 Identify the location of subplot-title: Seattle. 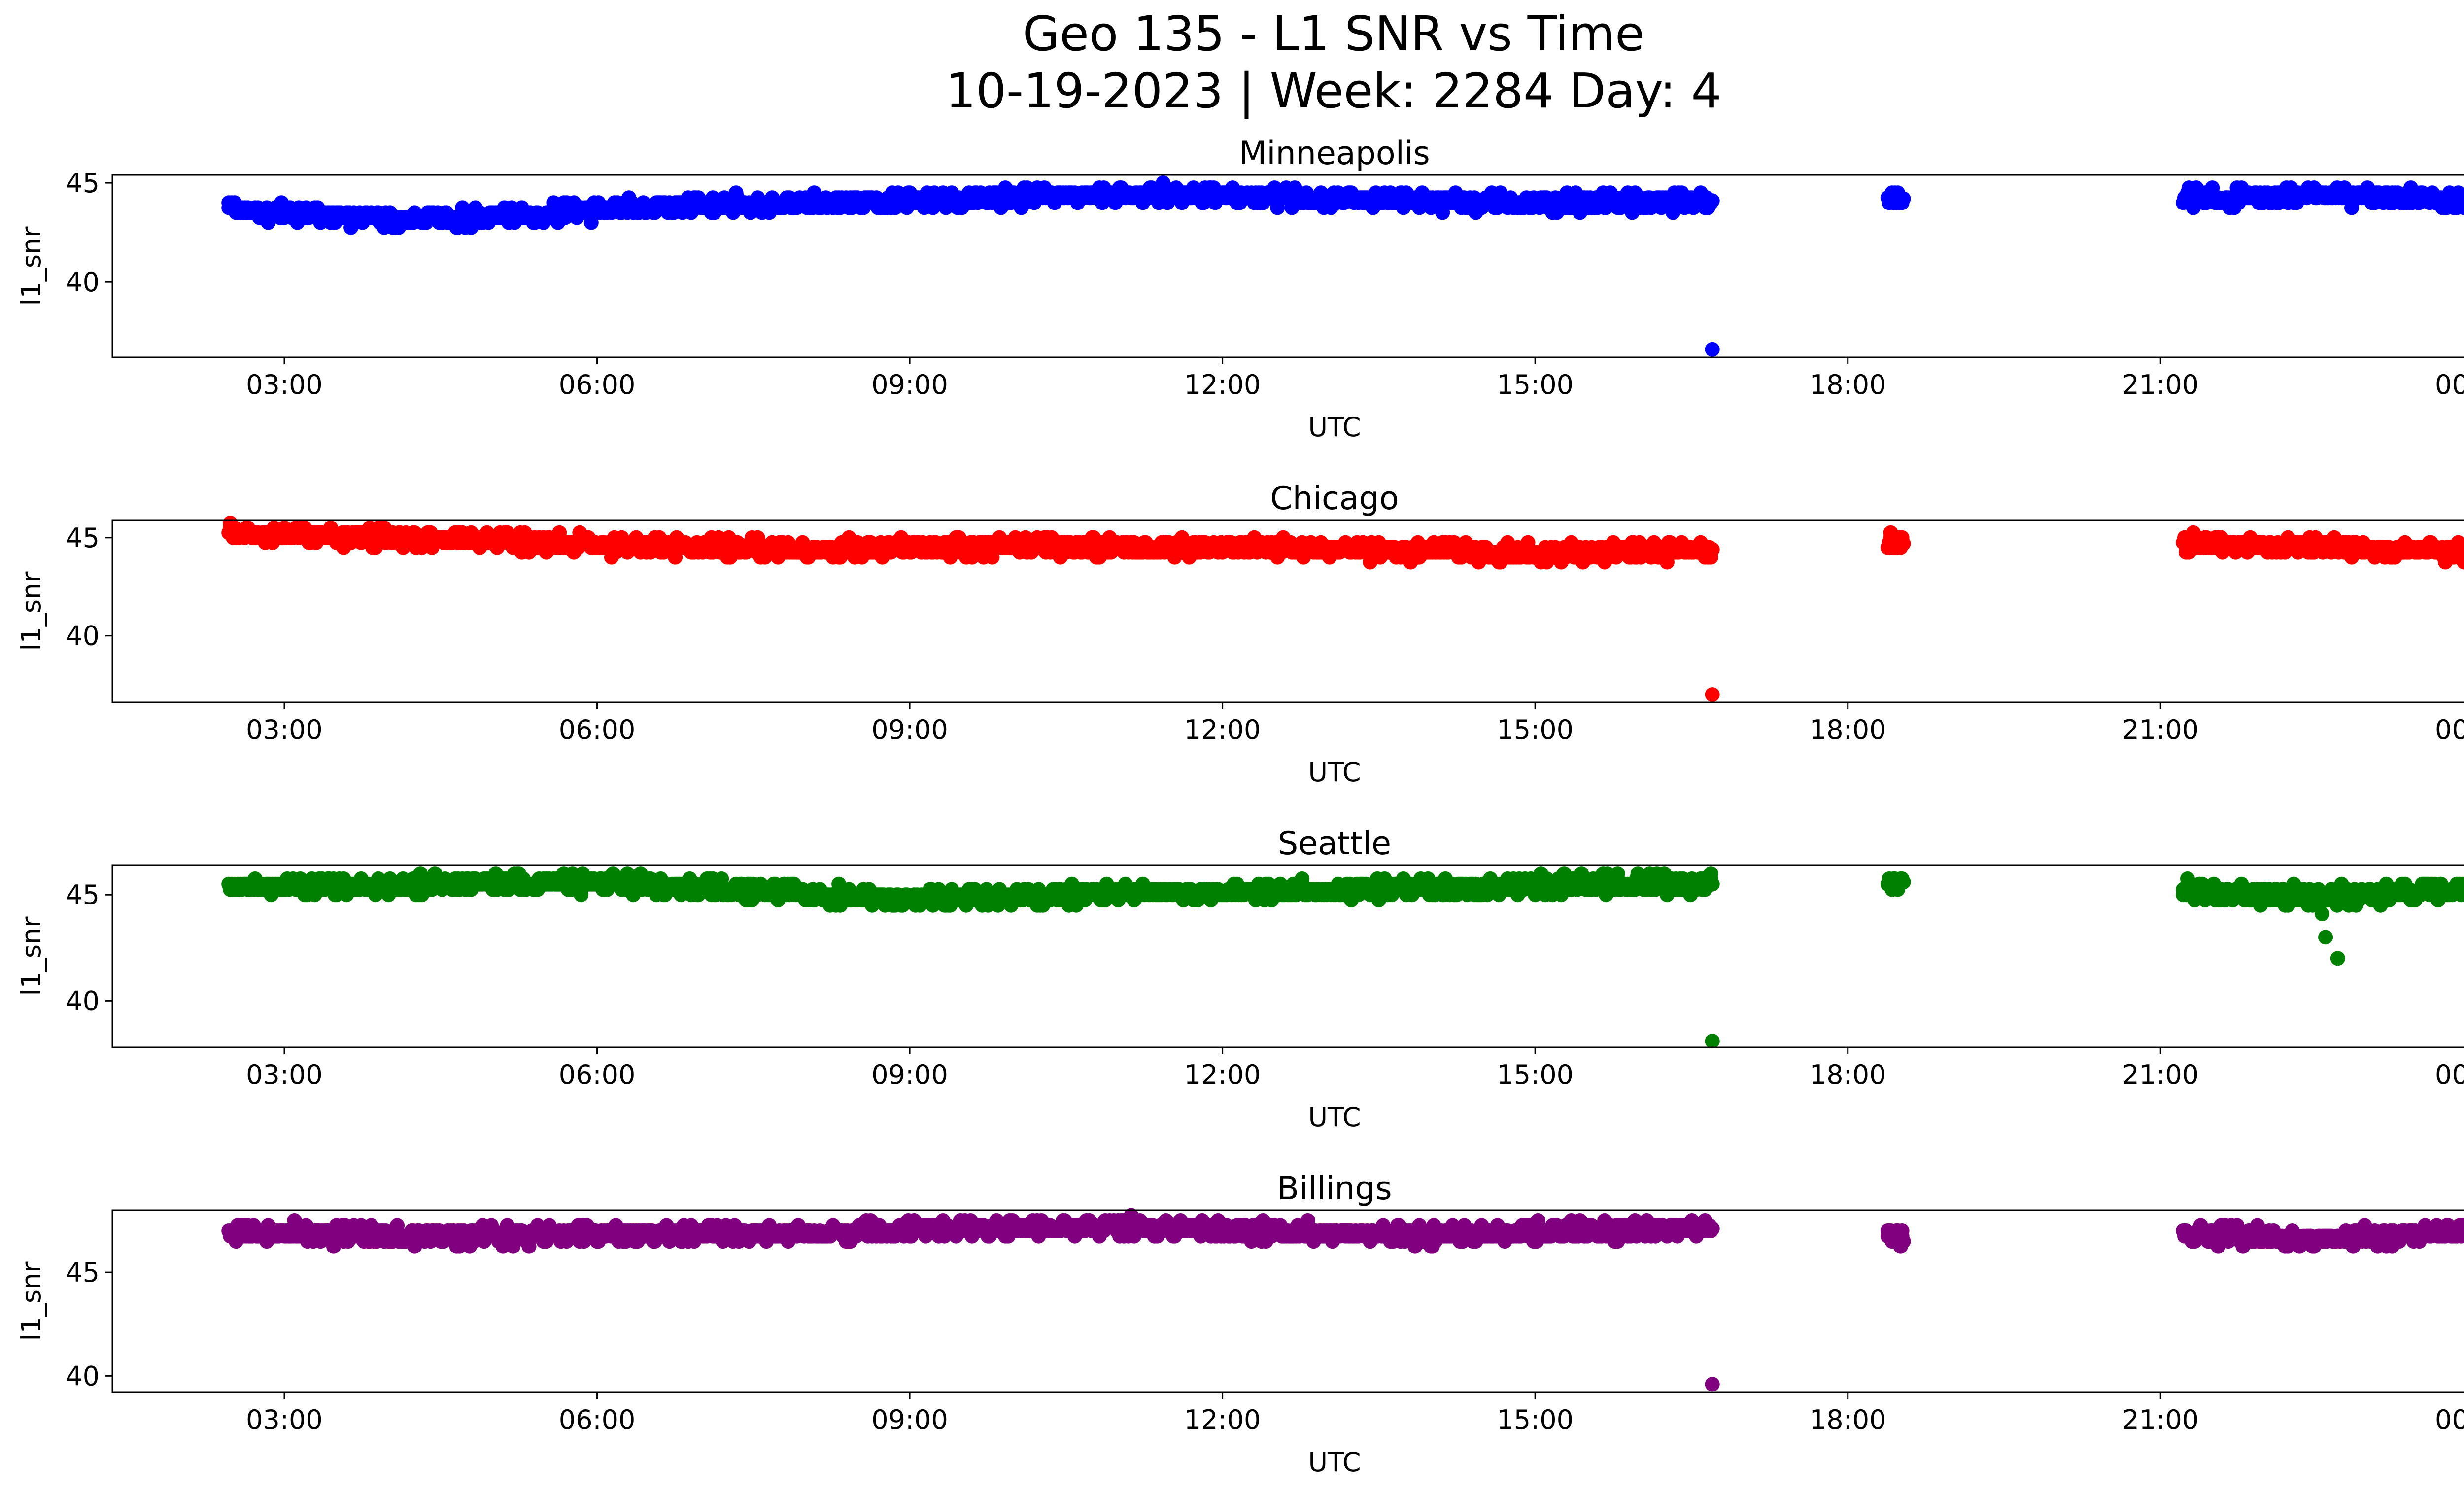
(1334, 843).